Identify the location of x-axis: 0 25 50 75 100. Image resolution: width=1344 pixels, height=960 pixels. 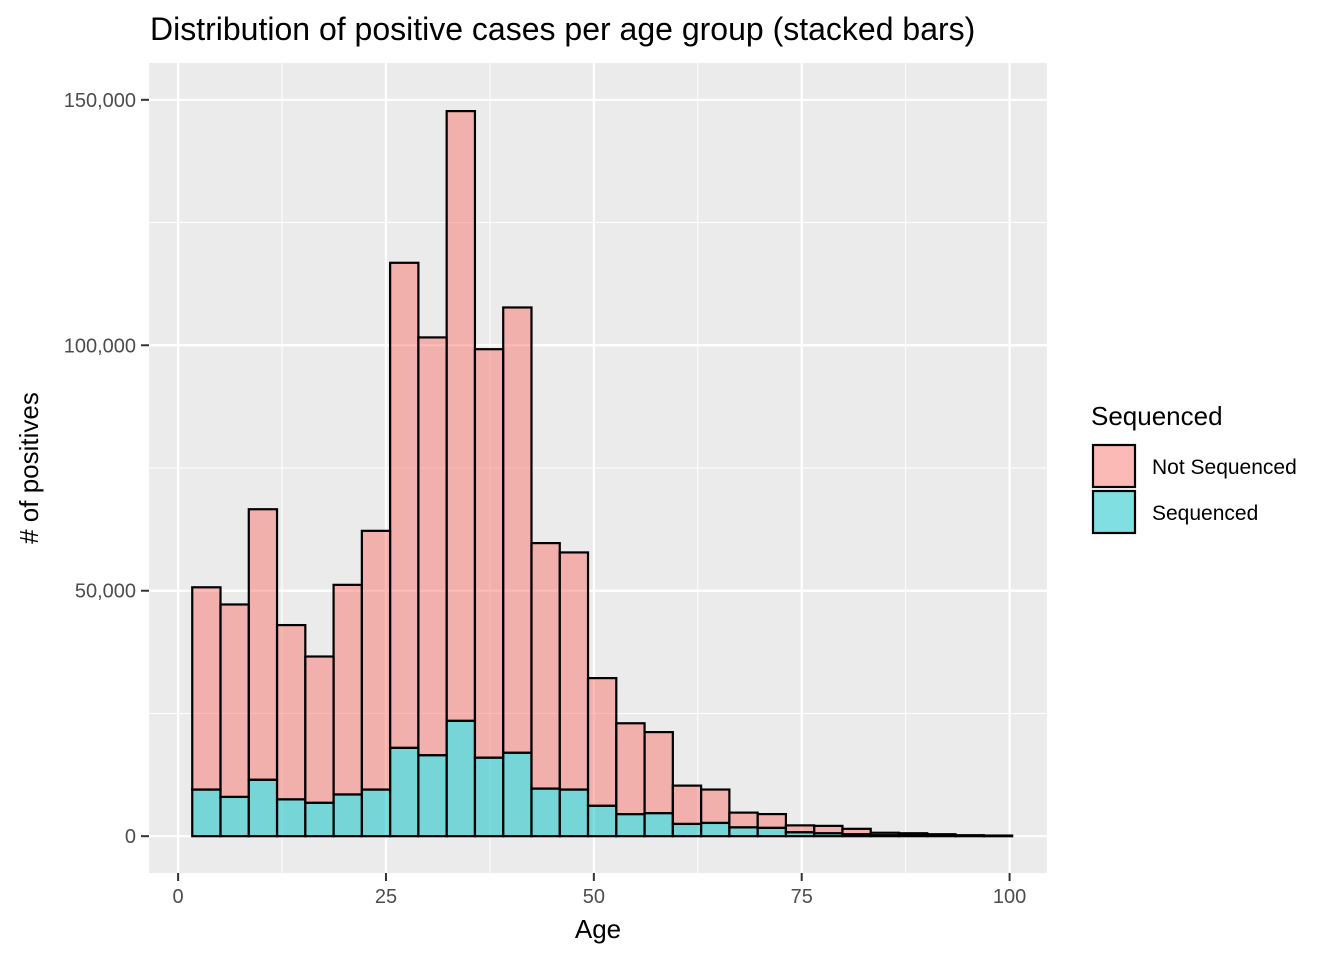
(599, 890).